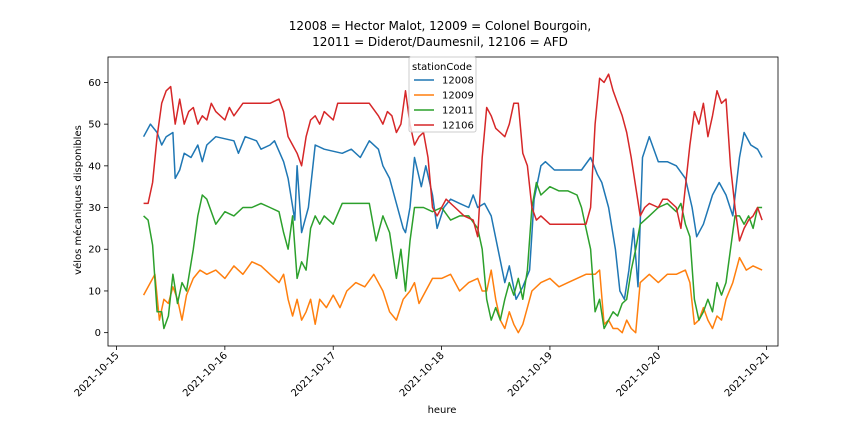 The image size is (864, 432). Describe the element at coordinates (442, 67) in the screenshot. I see `legend-title: stationCode` at that location.